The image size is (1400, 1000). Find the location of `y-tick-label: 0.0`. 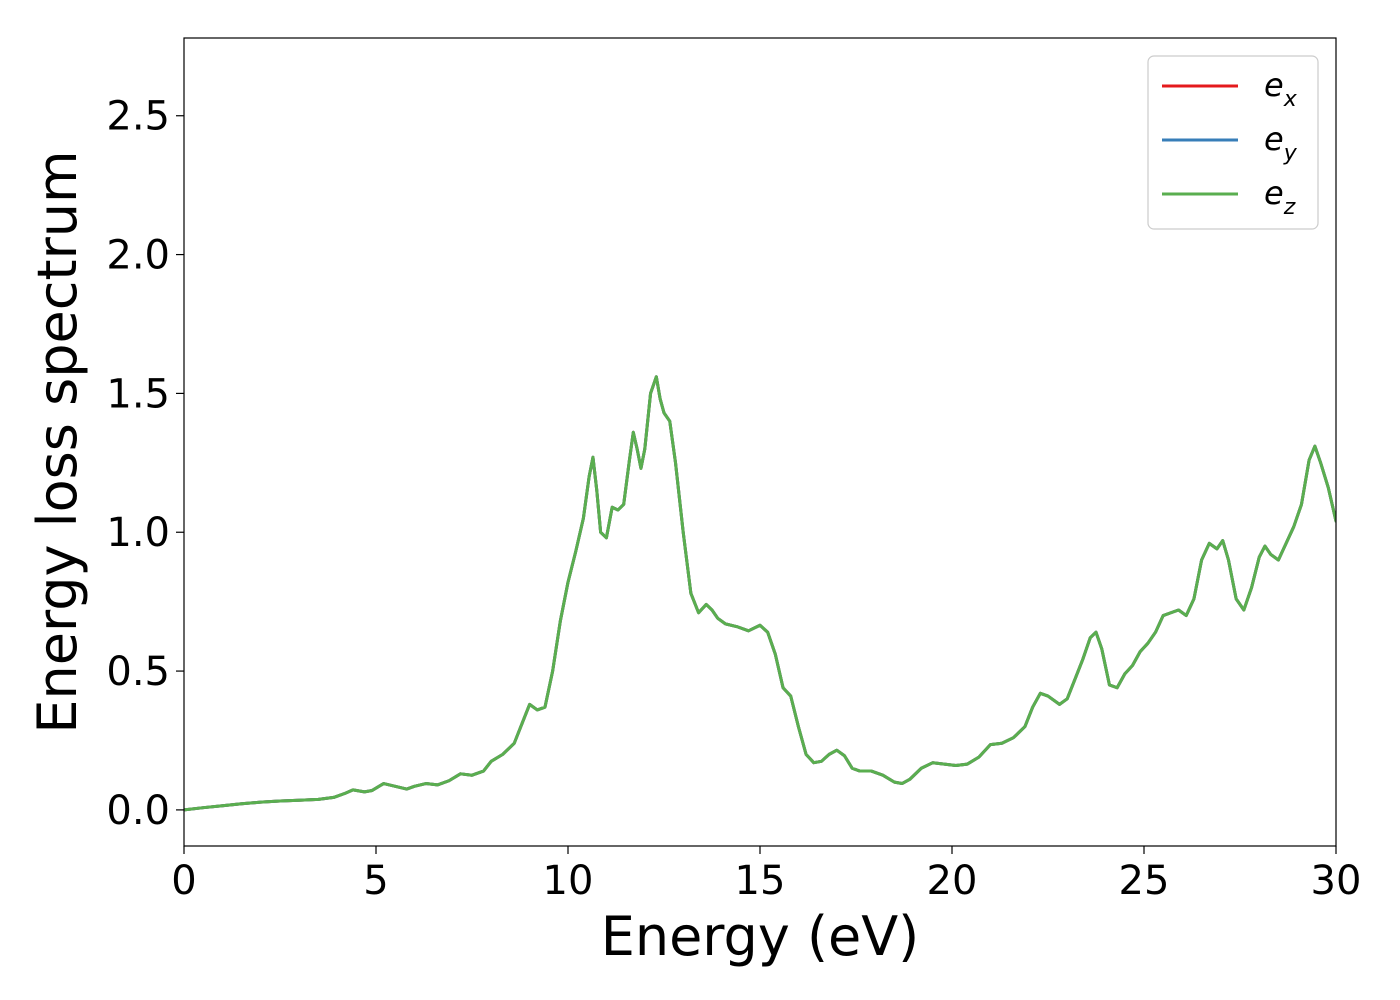

y-tick-label: 0.0 is located at coordinates (138, 811).